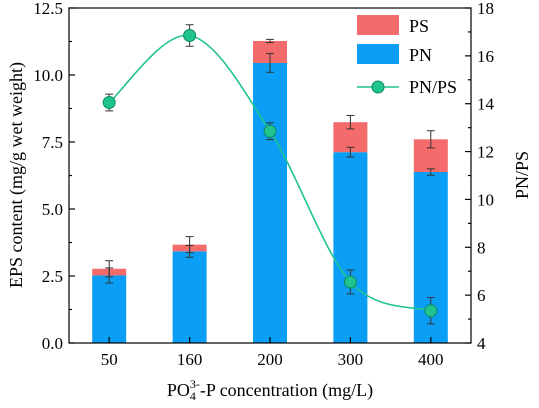 The width and height of the screenshot is (539, 408). Describe the element at coordinates (16, 175) in the screenshot. I see `y-axis-title: EPS content (mg/g wet weight)` at that location.